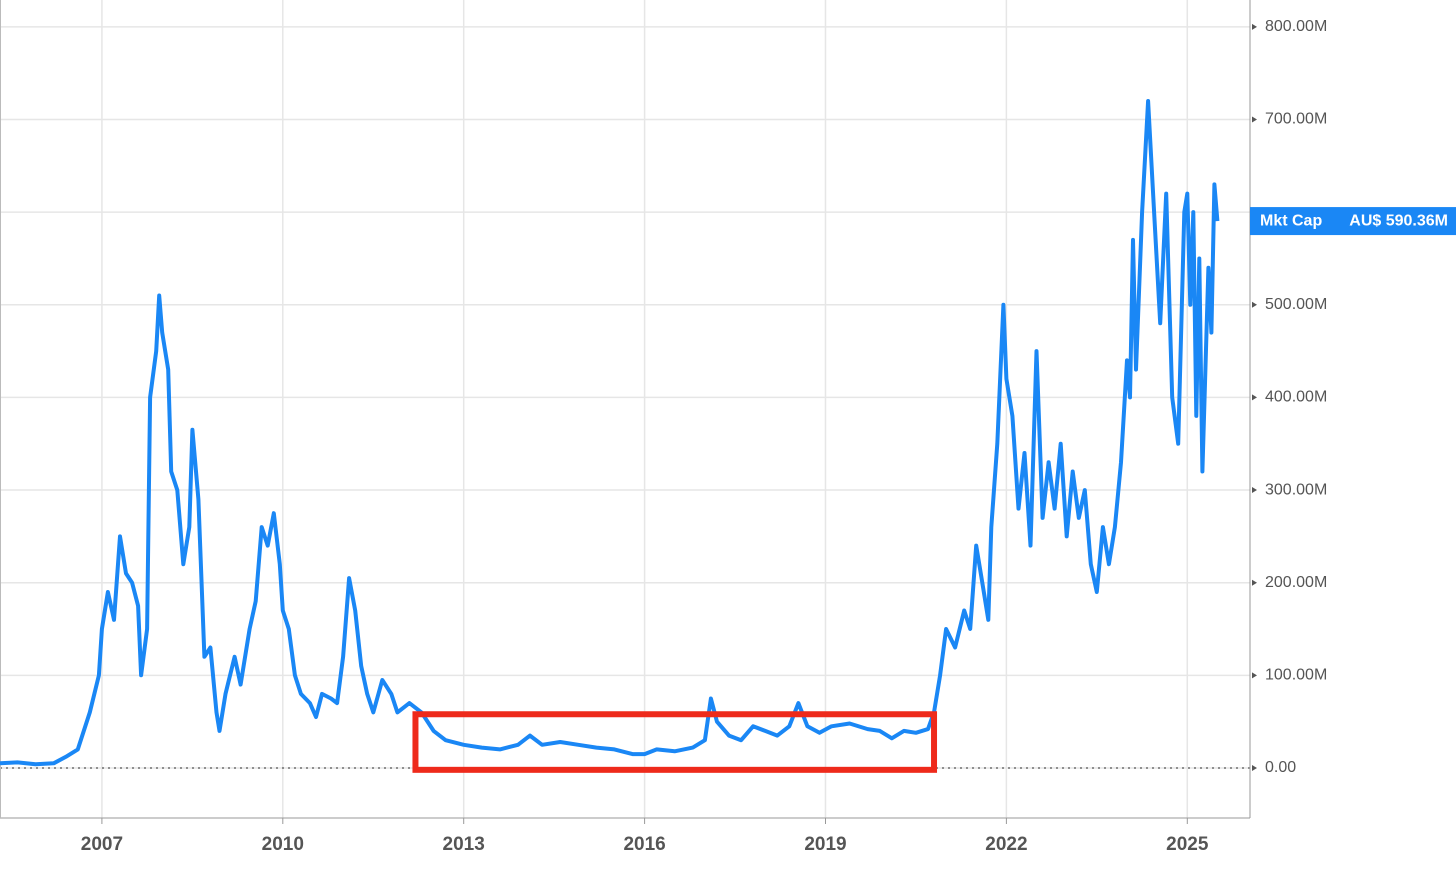 The height and width of the screenshot is (871, 1456). What do you see at coordinates (1187, 844) in the screenshot?
I see `x-tick-label: 2025` at bounding box center [1187, 844].